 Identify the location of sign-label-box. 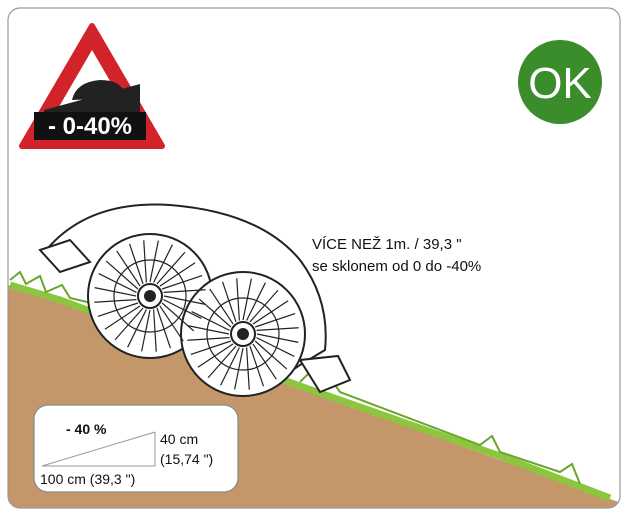
(90, 126).